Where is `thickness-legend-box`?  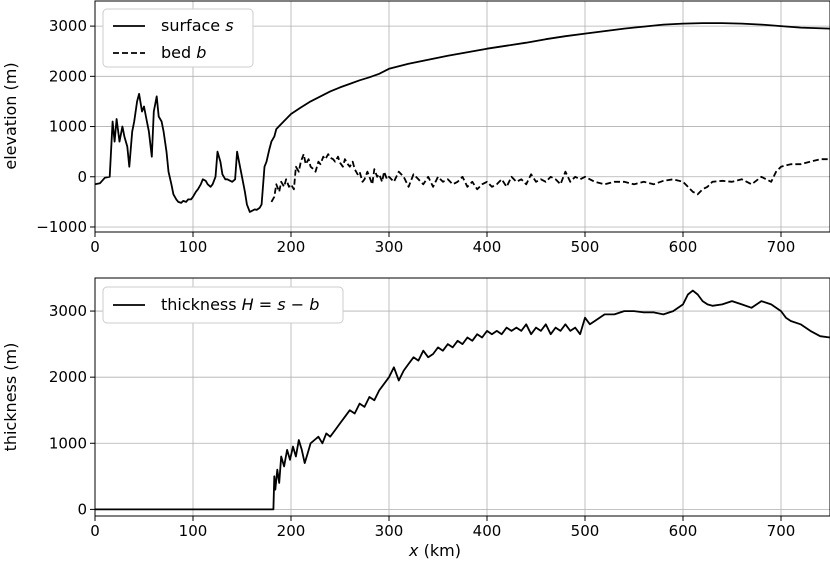
thickness-legend-box is located at coordinates (223, 305).